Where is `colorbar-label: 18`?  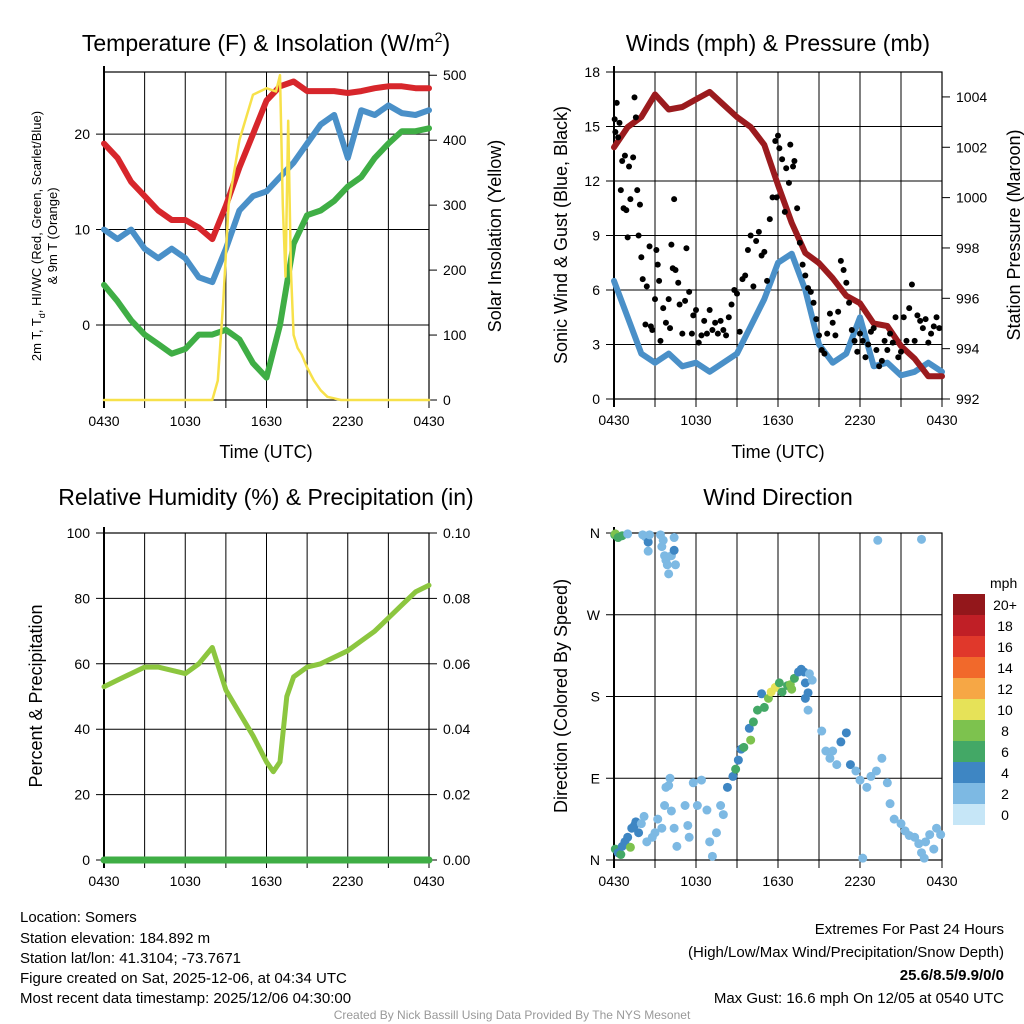
colorbar-label: 18 is located at coordinates (1005, 626).